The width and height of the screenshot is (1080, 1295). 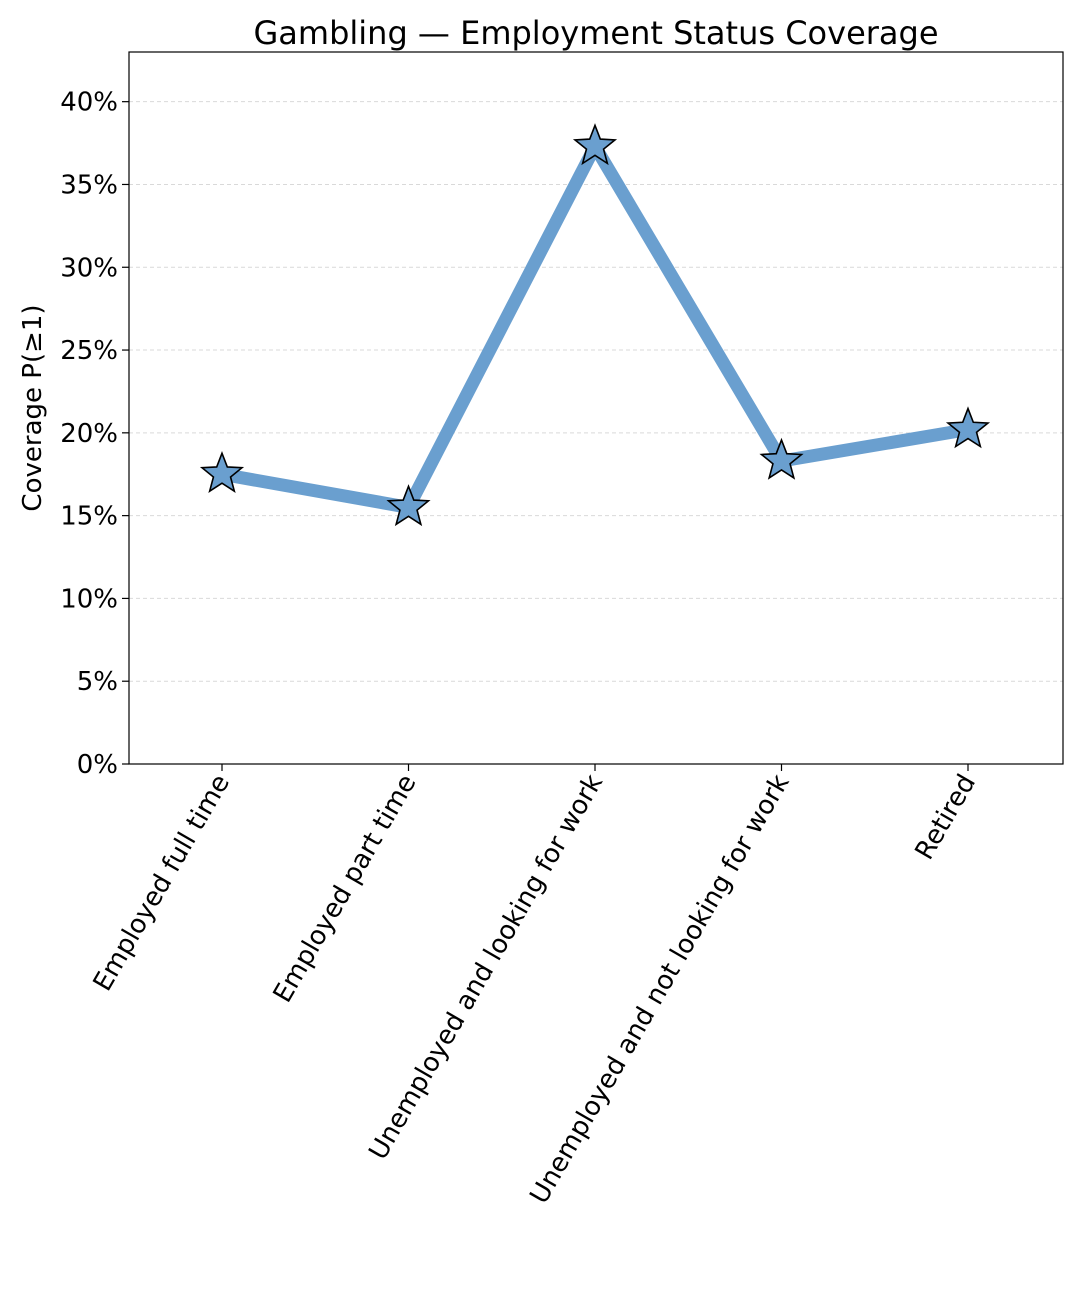 What do you see at coordinates (89, 434) in the screenshot?
I see `y-tick-label: 20%` at bounding box center [89, 434].